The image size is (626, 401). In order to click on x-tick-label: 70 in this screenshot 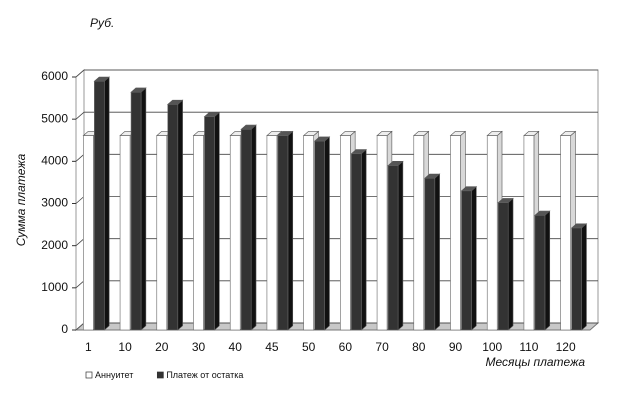, I will do `click(382, 347)`.